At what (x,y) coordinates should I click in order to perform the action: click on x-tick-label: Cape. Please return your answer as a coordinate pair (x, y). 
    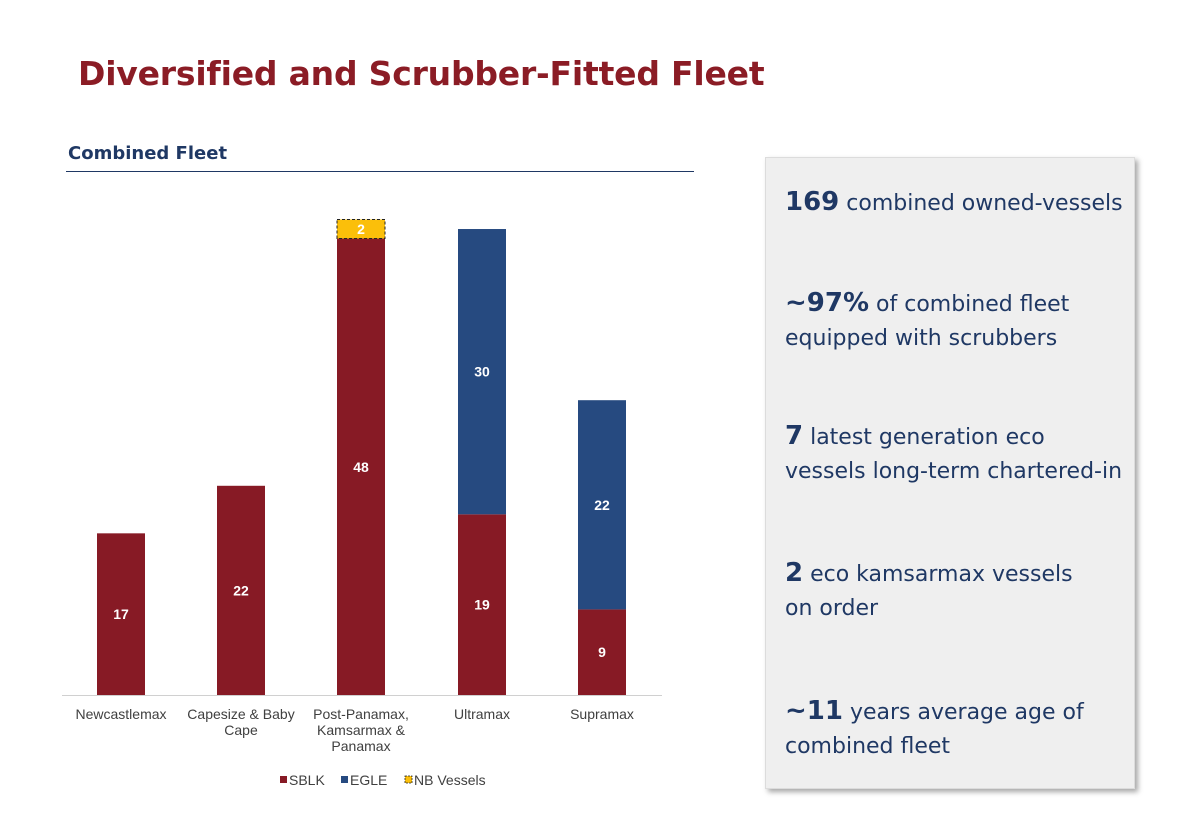
    Looking at the image, I should click on (241, 730).